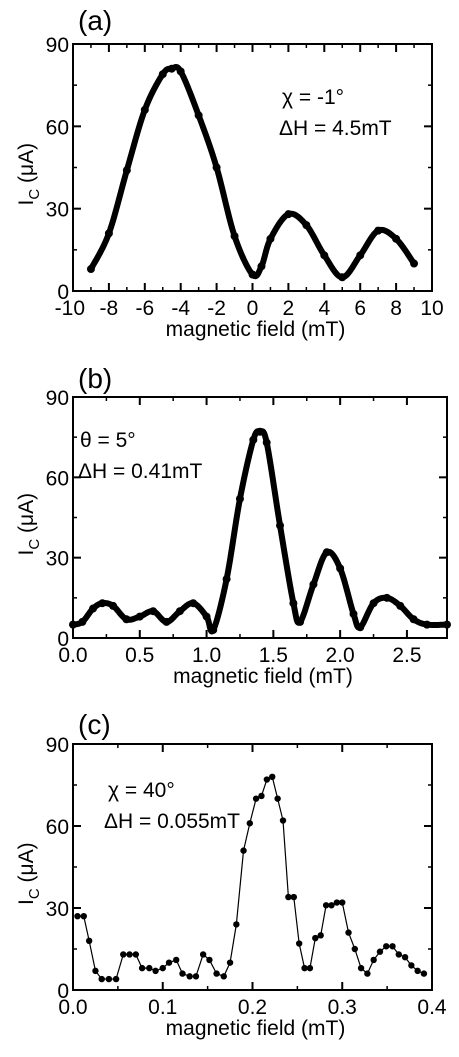 The image size is (459, 1057). Describe the element at coordinates (57, 210) in the screenshot. I see `y-tick-label: 30` at that location.